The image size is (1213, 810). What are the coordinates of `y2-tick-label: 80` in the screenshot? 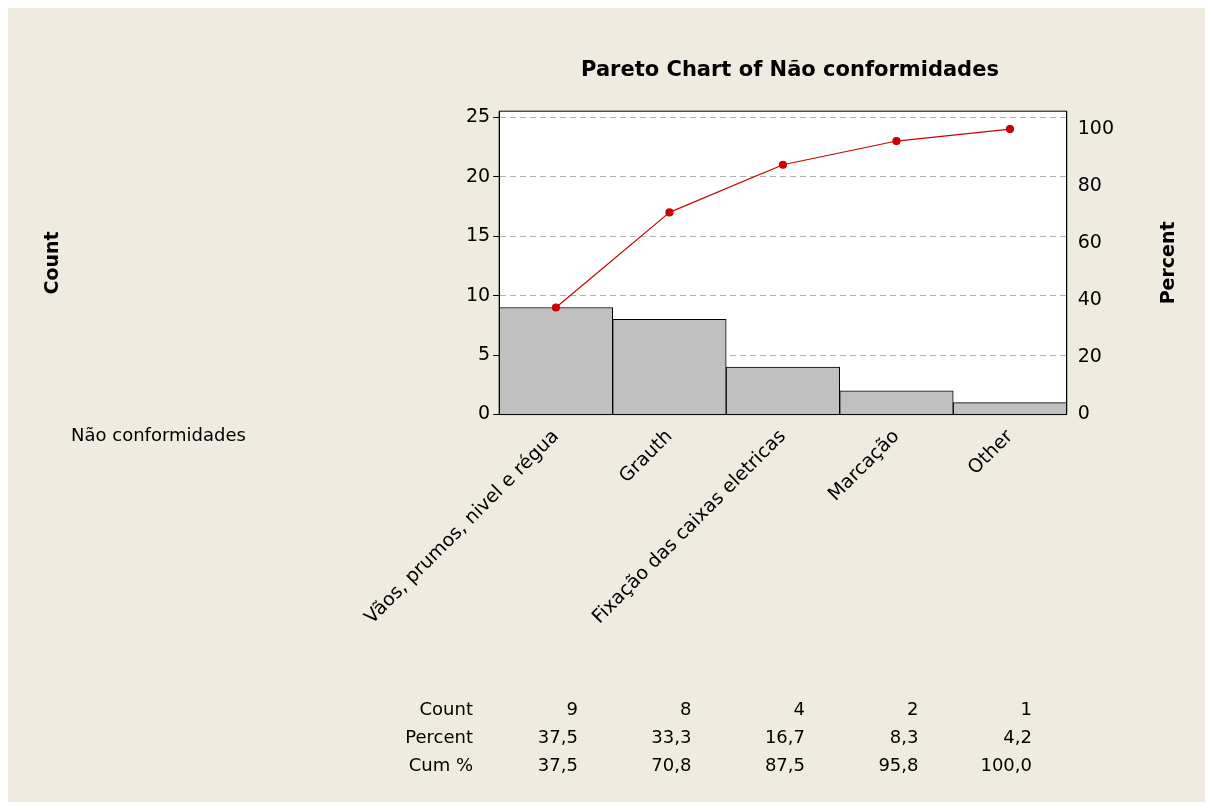 It's located at (1089, 184).